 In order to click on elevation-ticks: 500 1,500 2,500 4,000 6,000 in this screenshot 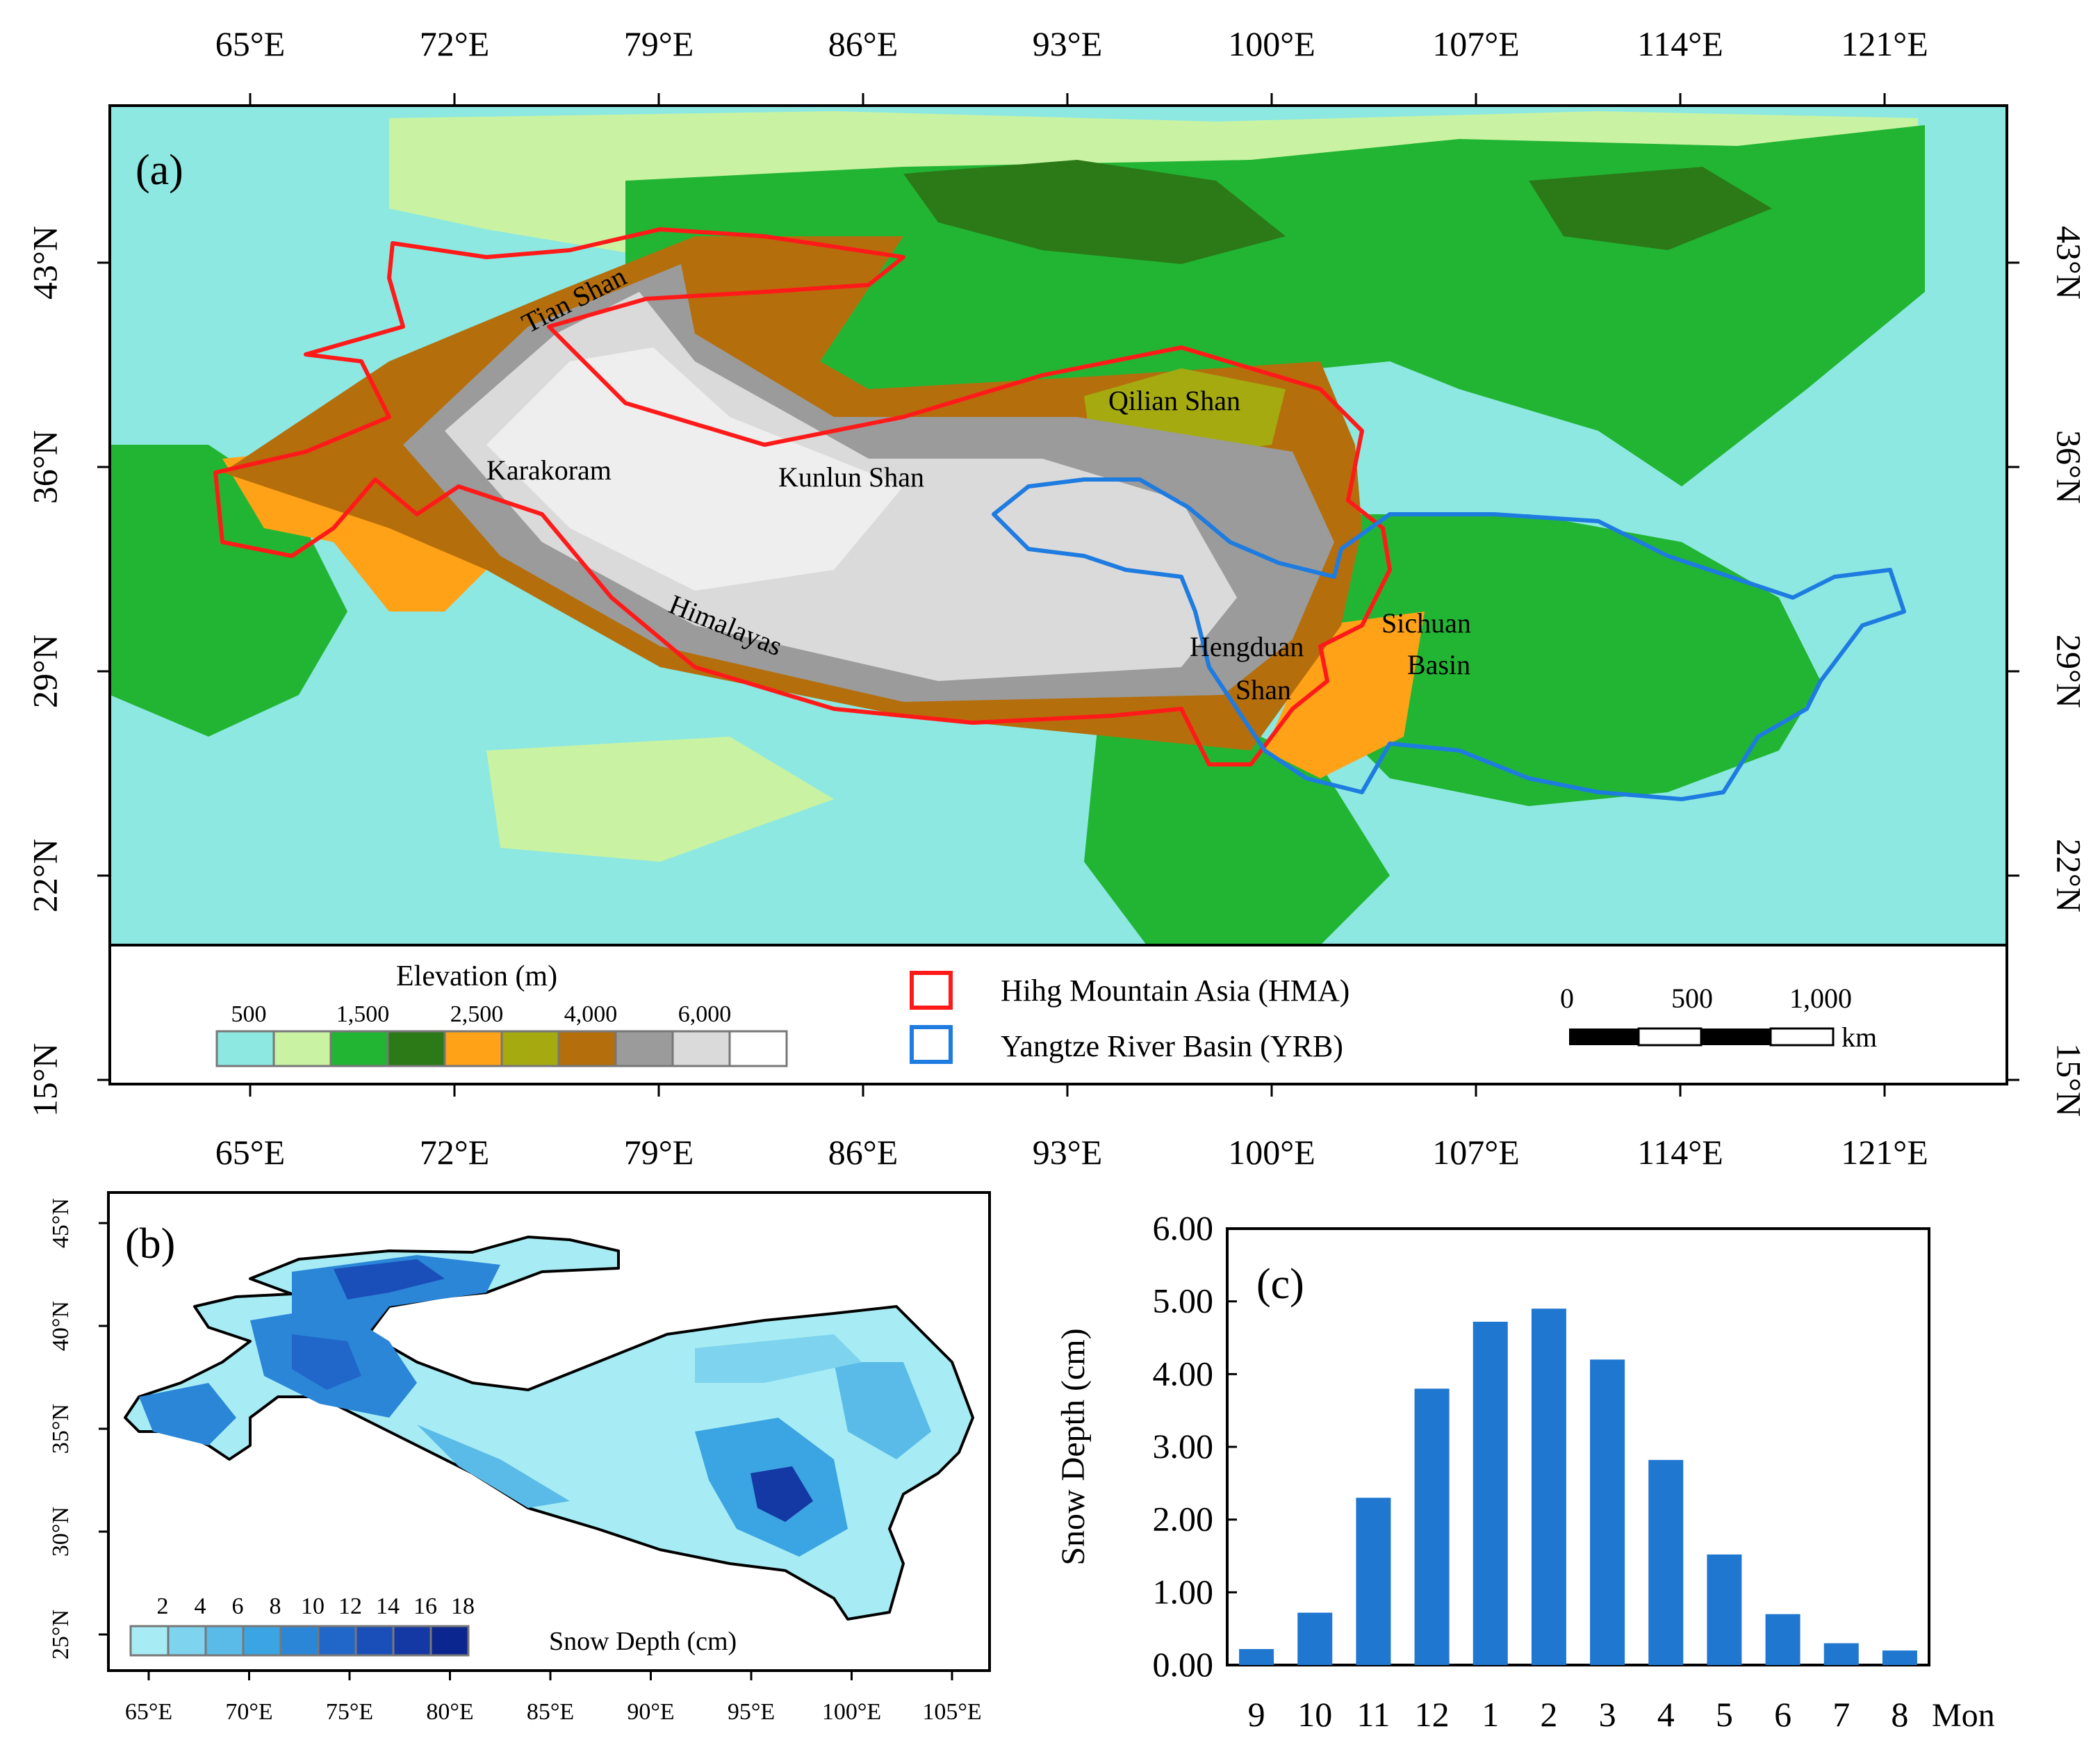, I will do `click(482, 1014)`.